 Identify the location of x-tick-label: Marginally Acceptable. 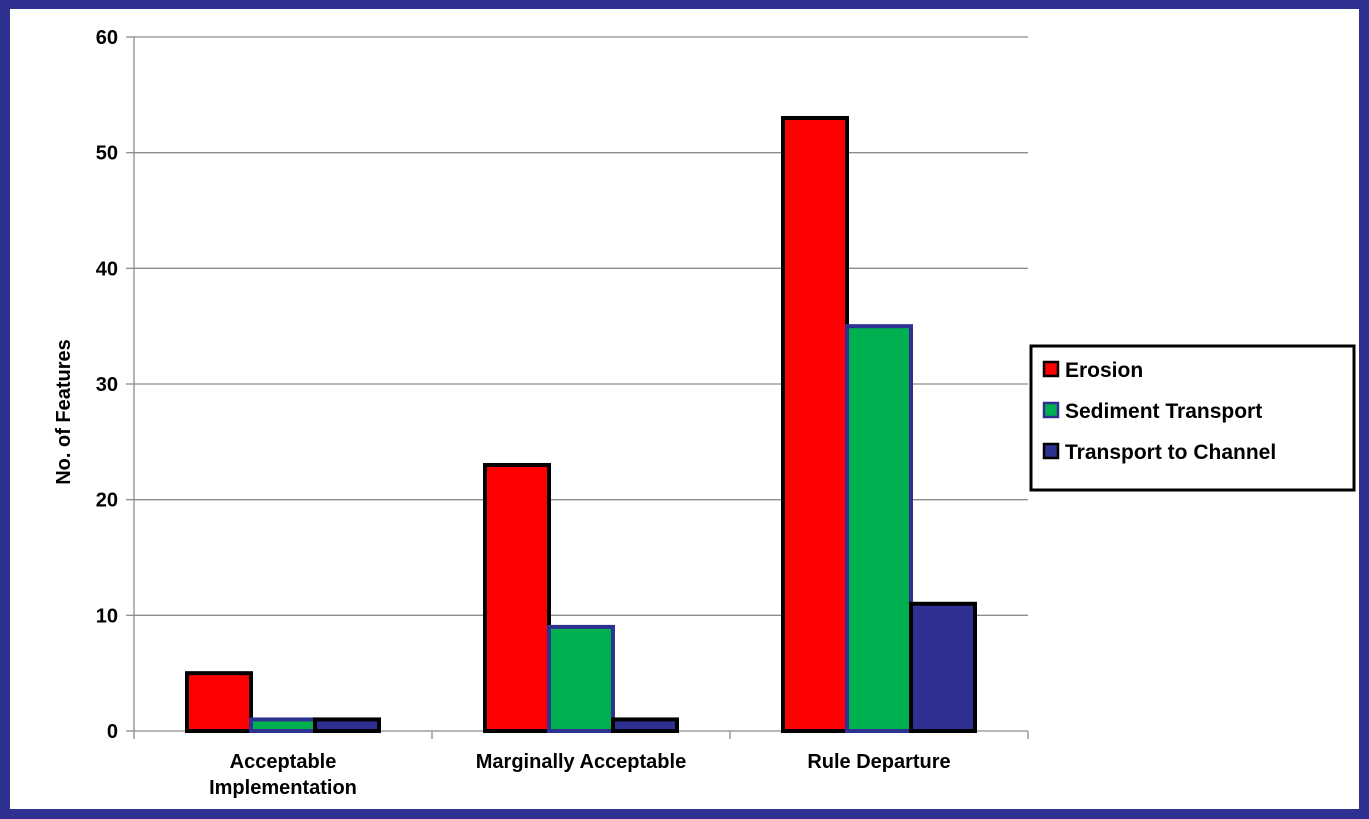
(581, 762).